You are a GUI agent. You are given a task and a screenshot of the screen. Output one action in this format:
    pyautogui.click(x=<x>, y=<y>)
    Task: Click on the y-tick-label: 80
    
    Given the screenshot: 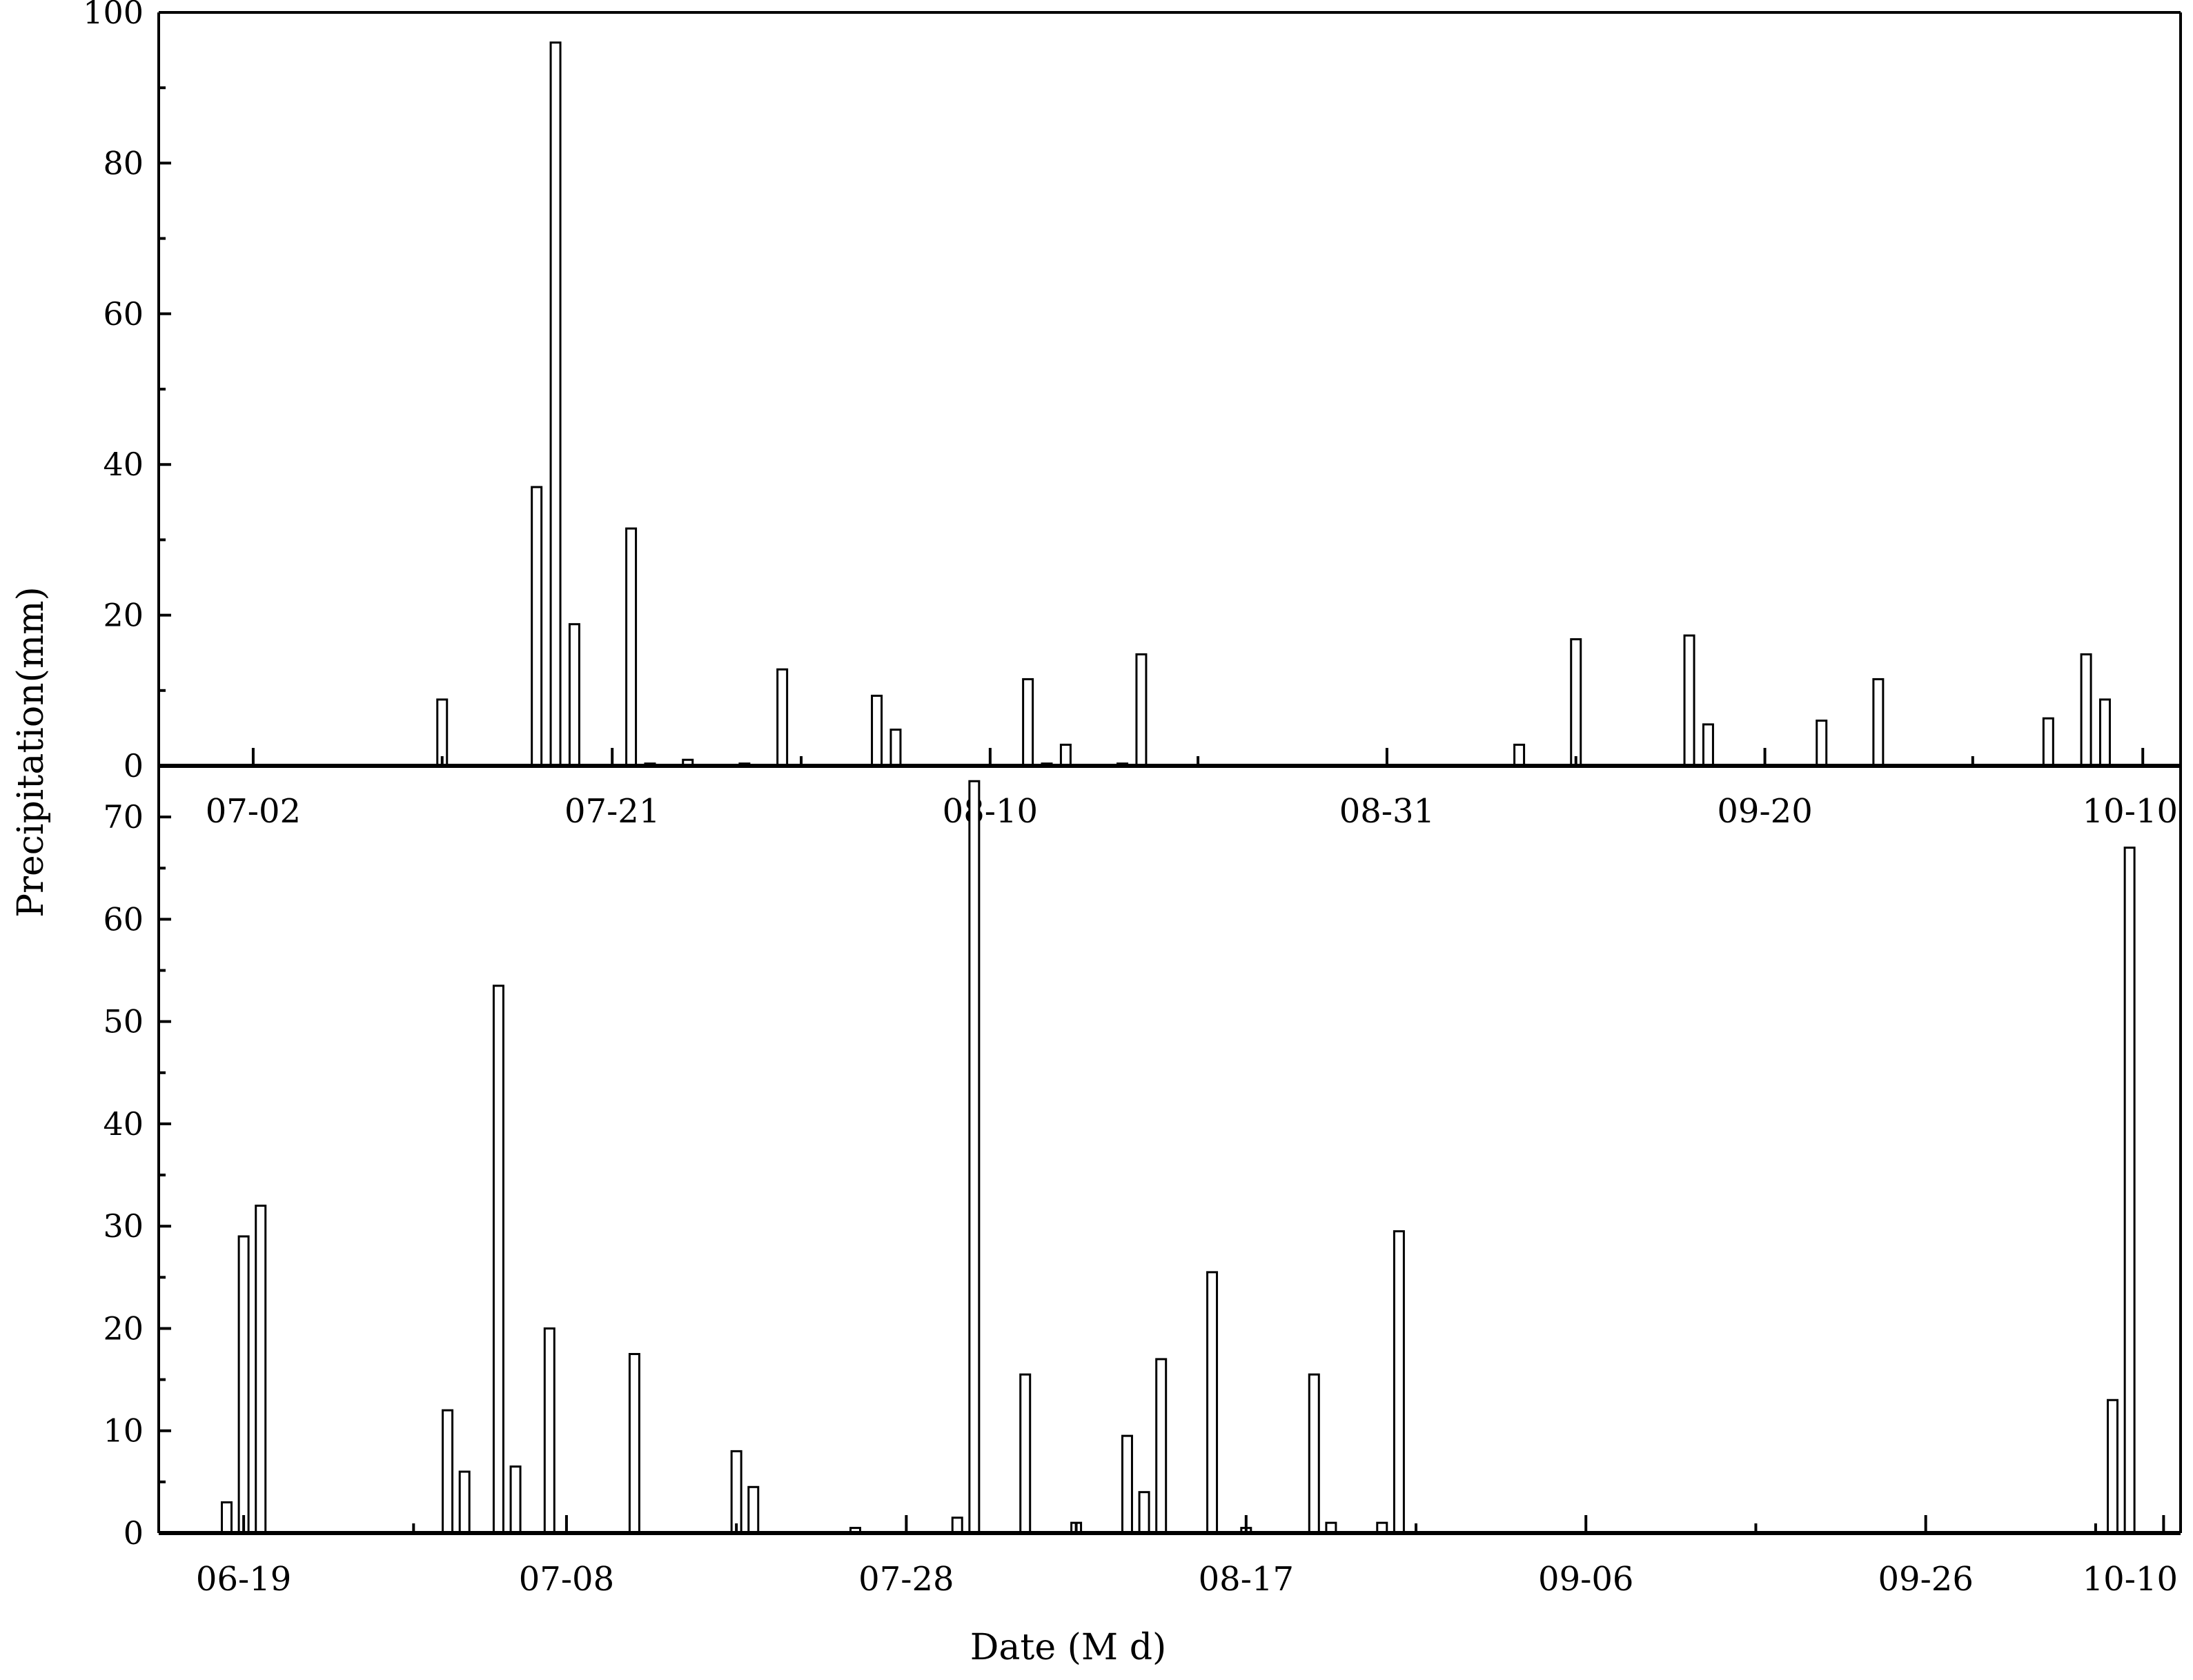 What is the action you would take?
    pyautogui.click(x=123, y=162)
    